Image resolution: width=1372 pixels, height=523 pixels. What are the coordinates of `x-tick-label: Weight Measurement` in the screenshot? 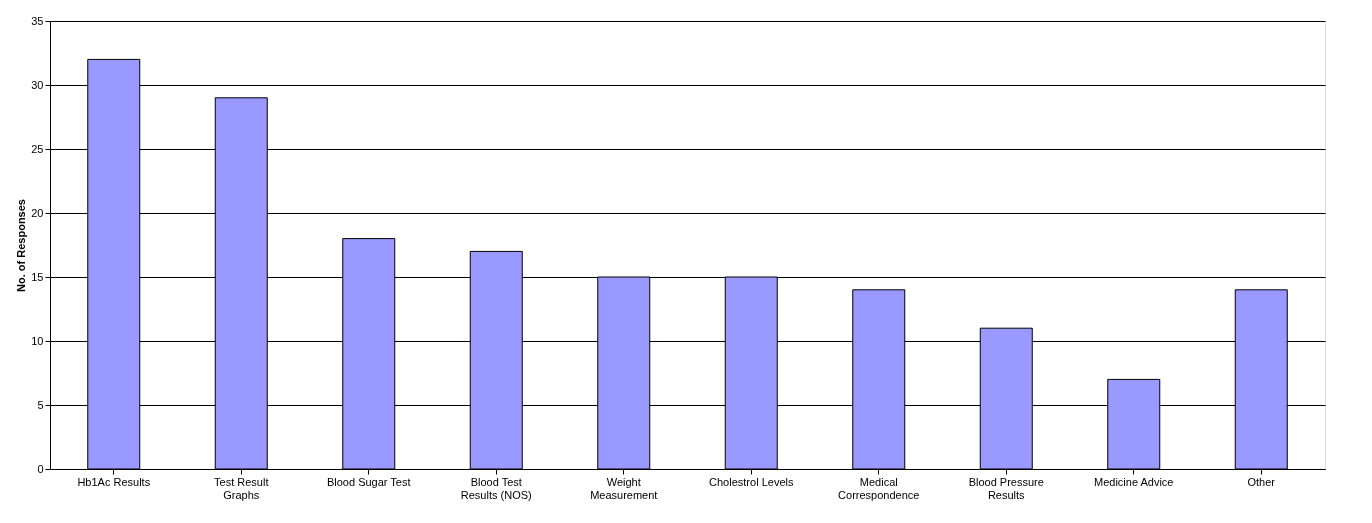 It's located at (624, 488).